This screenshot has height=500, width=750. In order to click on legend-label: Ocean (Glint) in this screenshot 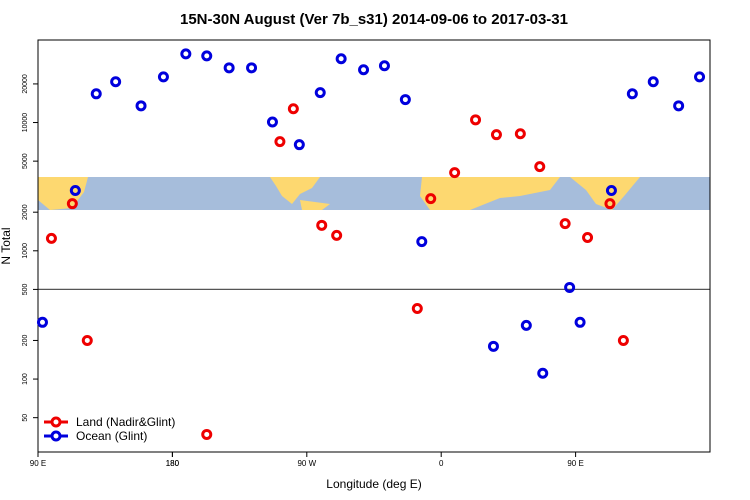, I will do `click(111, 436)`.